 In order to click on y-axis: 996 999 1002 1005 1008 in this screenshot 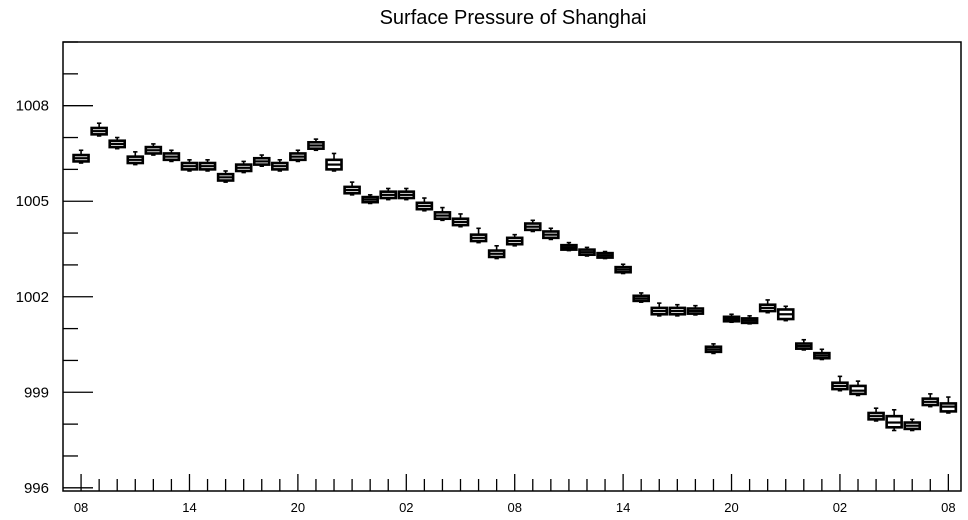, I will do `click(54, 269)`.